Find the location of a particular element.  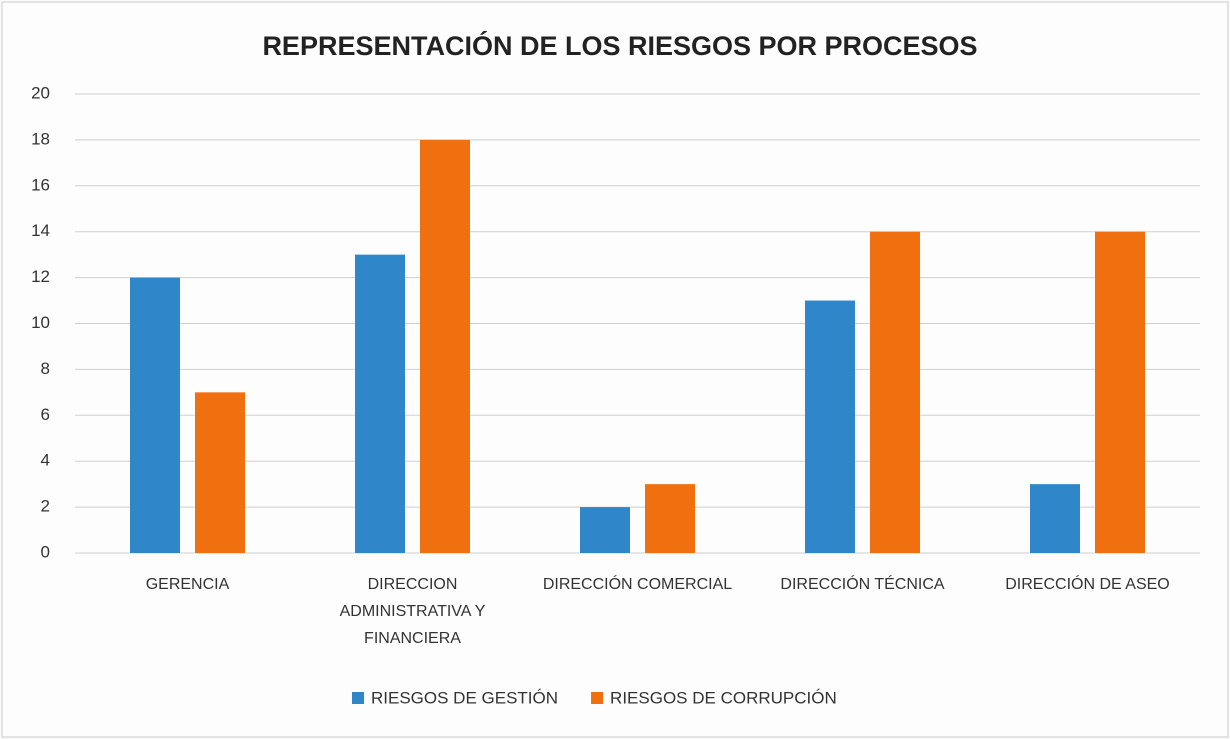

x-tick-label: DIRECCIÓN DE ASEO is located at coordinates (1087, 584).